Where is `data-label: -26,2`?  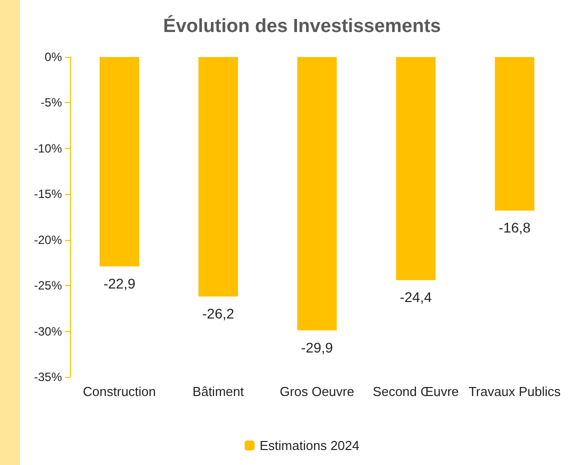
data-label: -26,2 is located at coordinates (218, 314).